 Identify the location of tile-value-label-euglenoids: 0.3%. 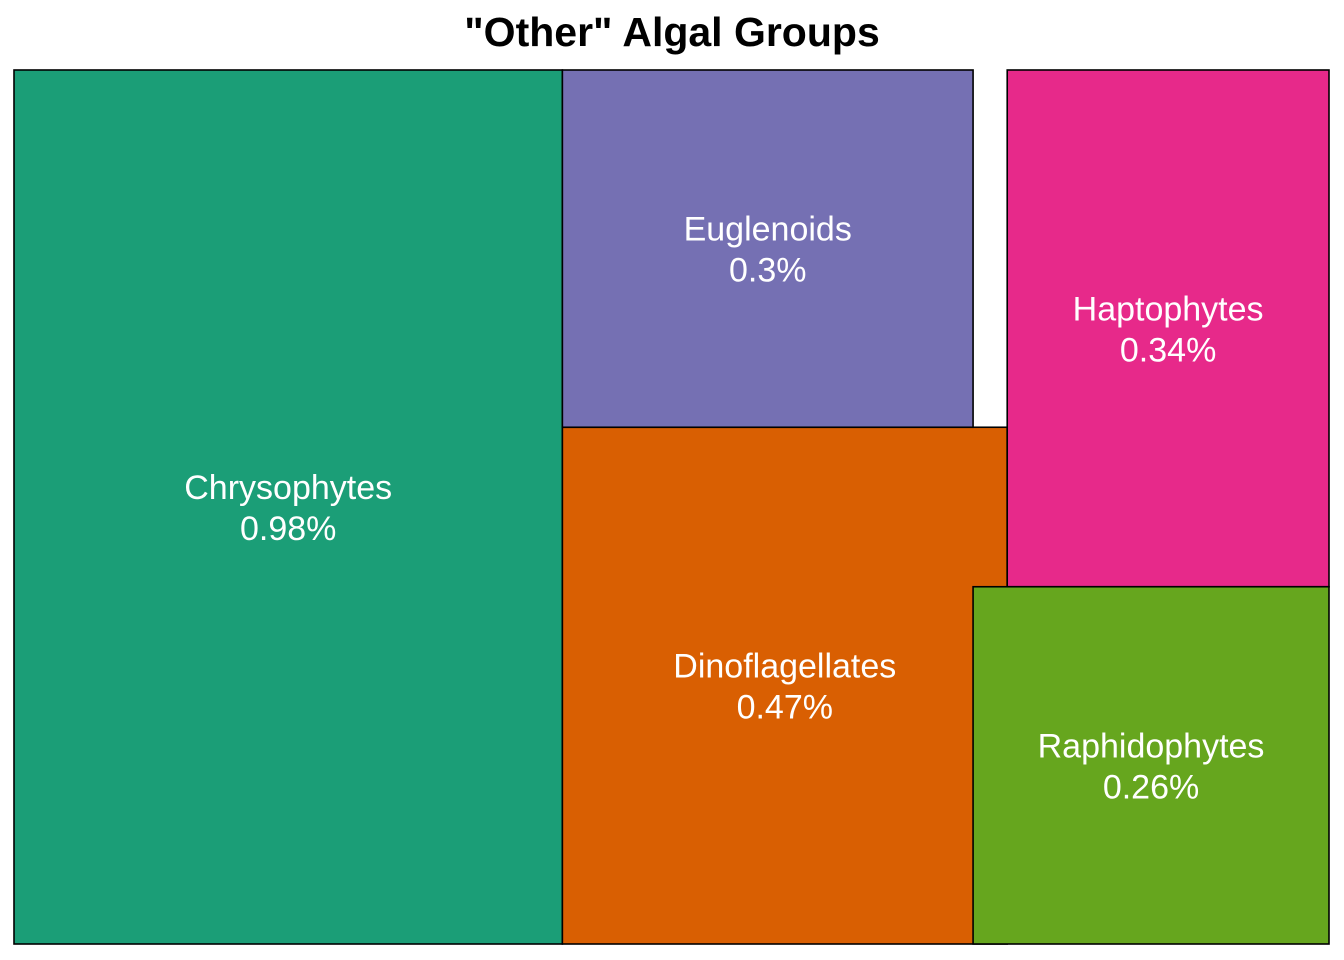
(768, 271).